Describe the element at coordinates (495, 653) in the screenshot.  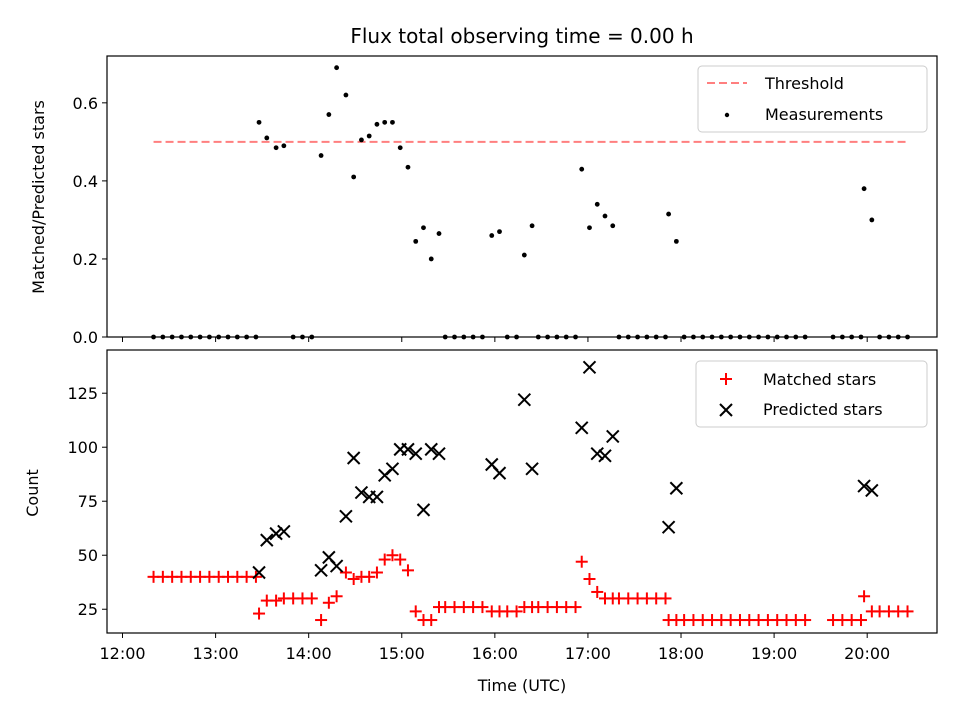
I see `count-x-tick-label: 16:00` at that location.